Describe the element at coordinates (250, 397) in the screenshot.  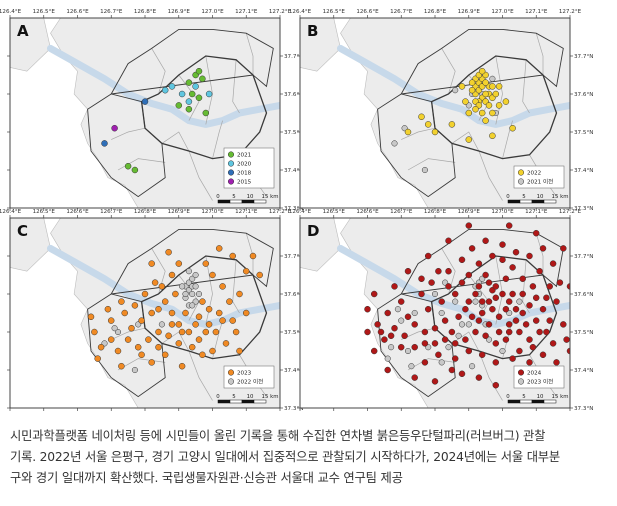
I see `scale-label: 10` at that location.